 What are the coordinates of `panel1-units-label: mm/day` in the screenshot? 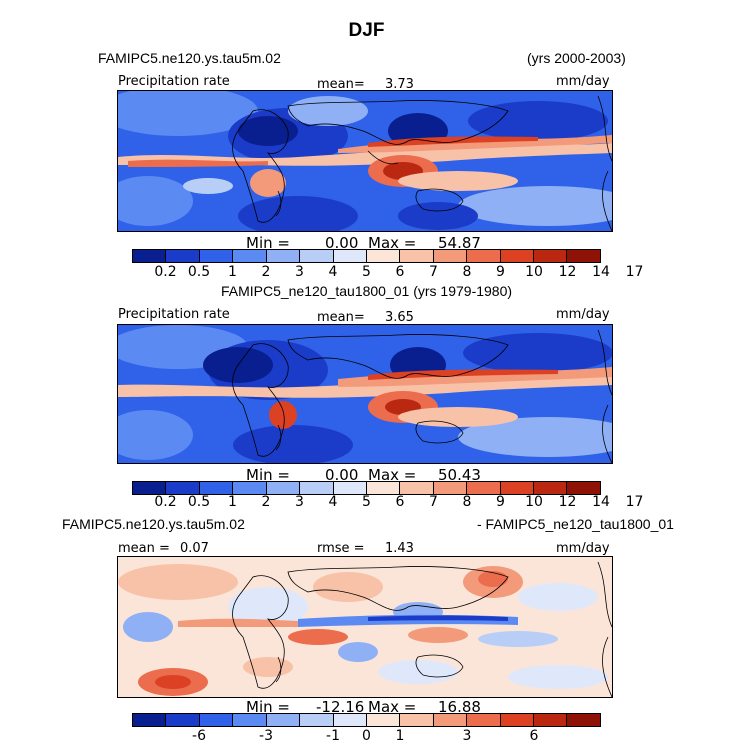 It's located at (583, 81).